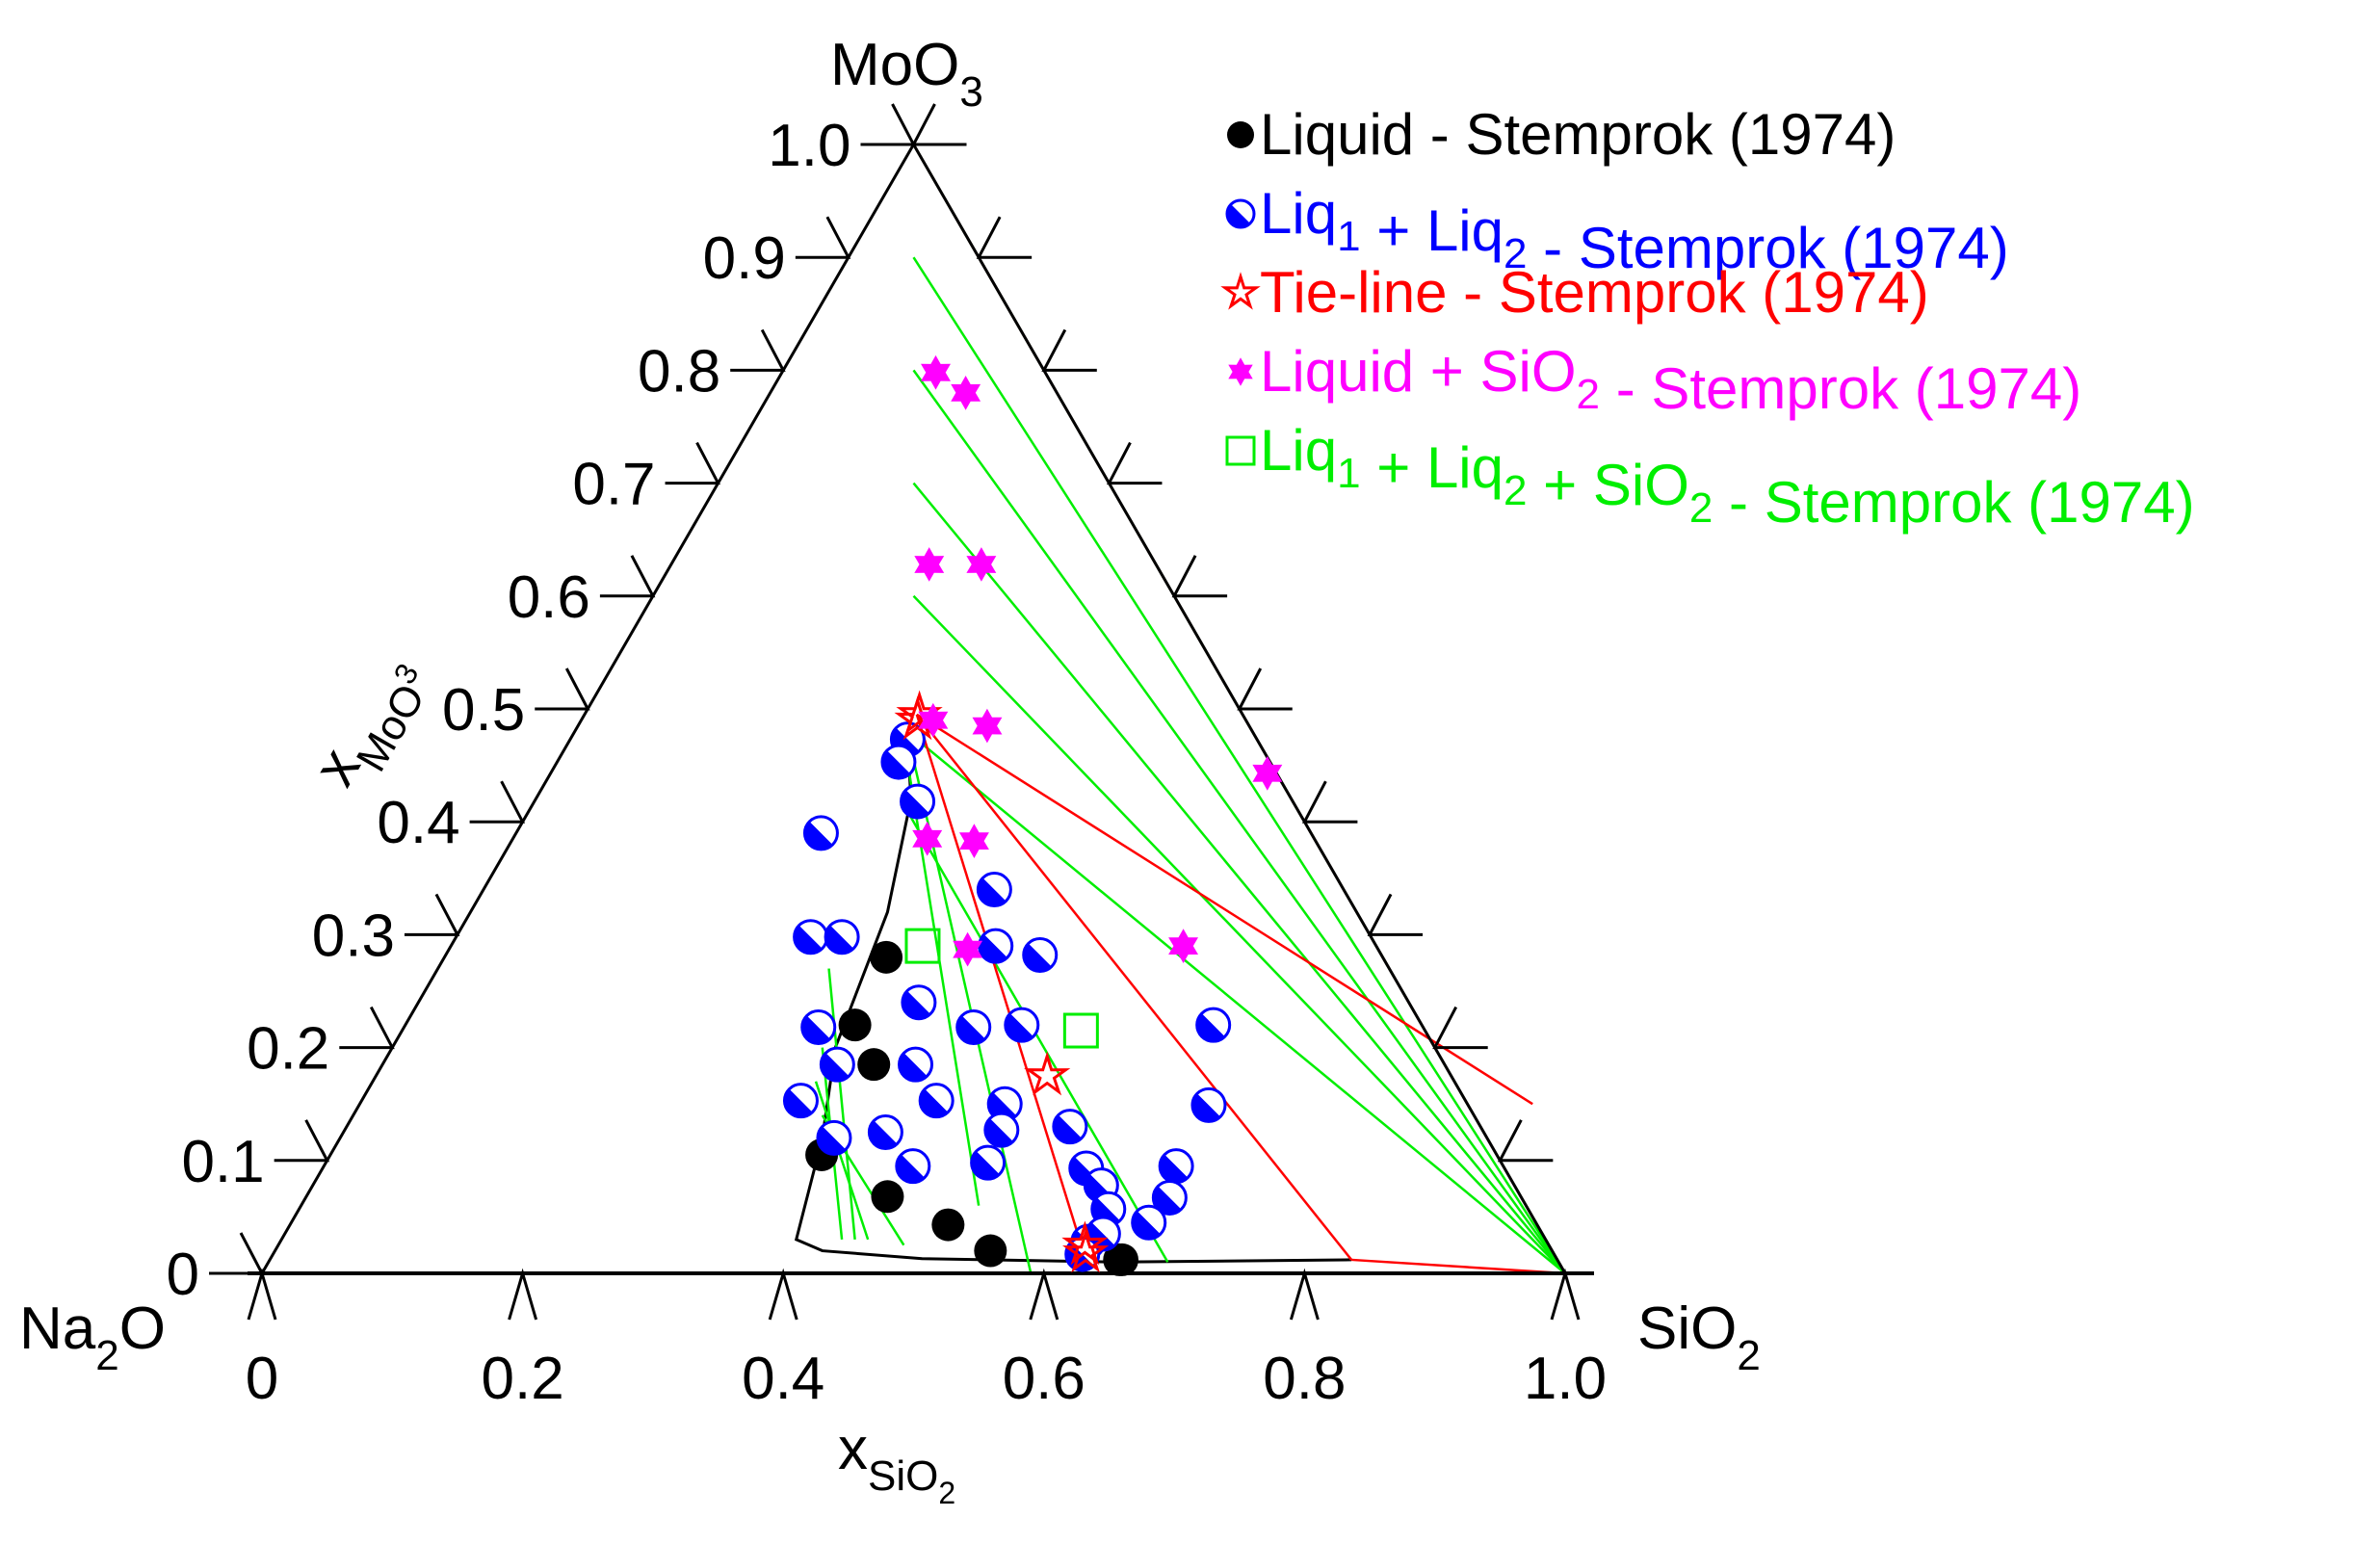 Image resolution: width=2380 pixels, height=1544 pixels. I want to click on legend-label: Liquid - Stemprok (1974), so click(1578, 134).